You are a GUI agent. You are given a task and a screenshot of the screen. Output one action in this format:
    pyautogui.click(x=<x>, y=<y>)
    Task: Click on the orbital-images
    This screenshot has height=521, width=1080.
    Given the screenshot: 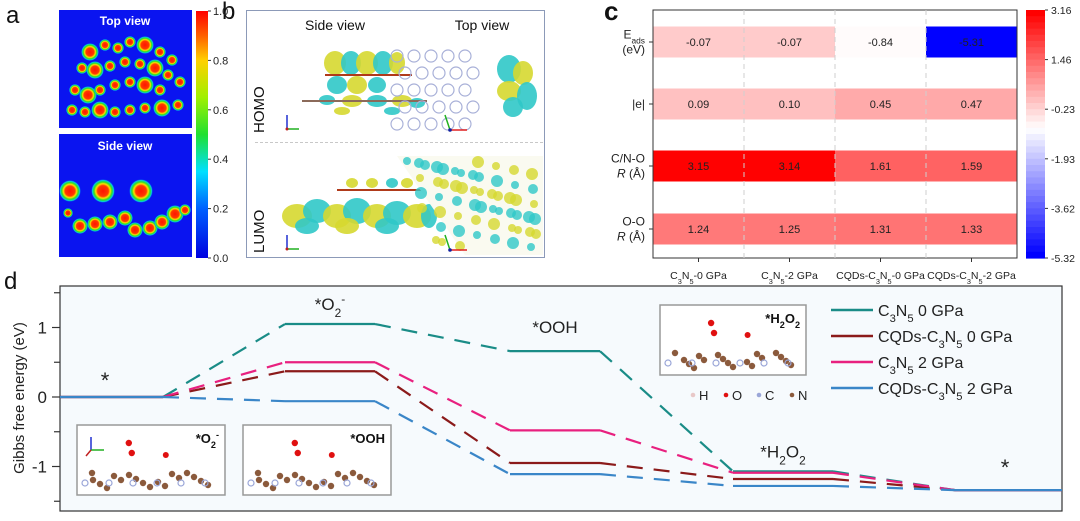 What is the action you would take?
    pyautogui.click(x=412, y=152)
    